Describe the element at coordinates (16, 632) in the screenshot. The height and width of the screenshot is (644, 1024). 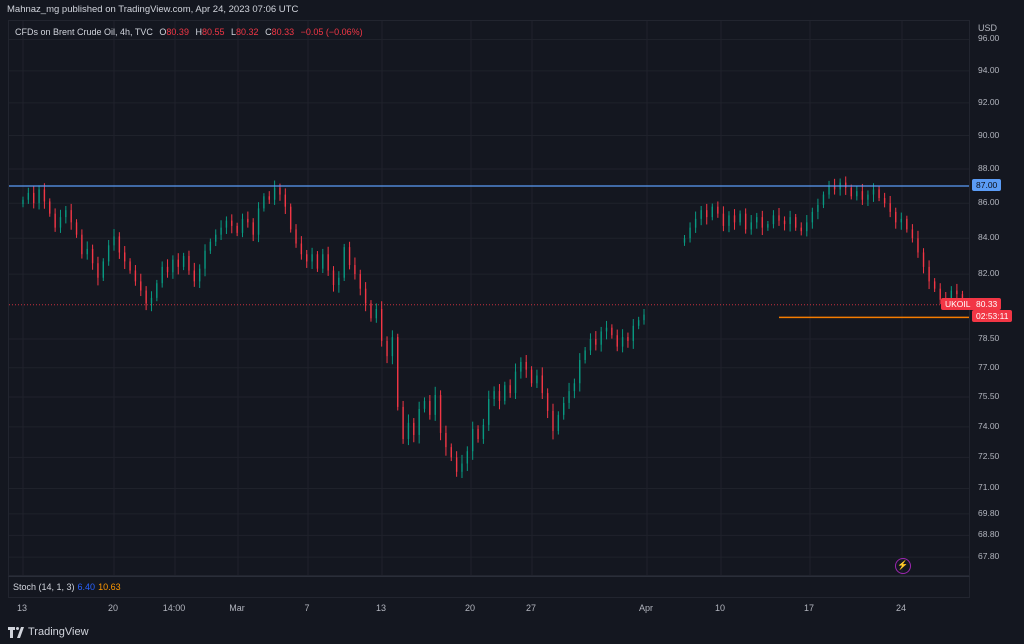
I see `tradingview-logo-icon` at that location.